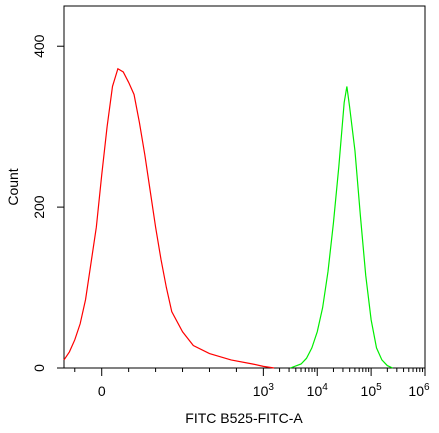 Image resolution: width=439 pixels, height=433 pixels. I want to click on x-tick-label-base-3: 10, so click(369, 391).